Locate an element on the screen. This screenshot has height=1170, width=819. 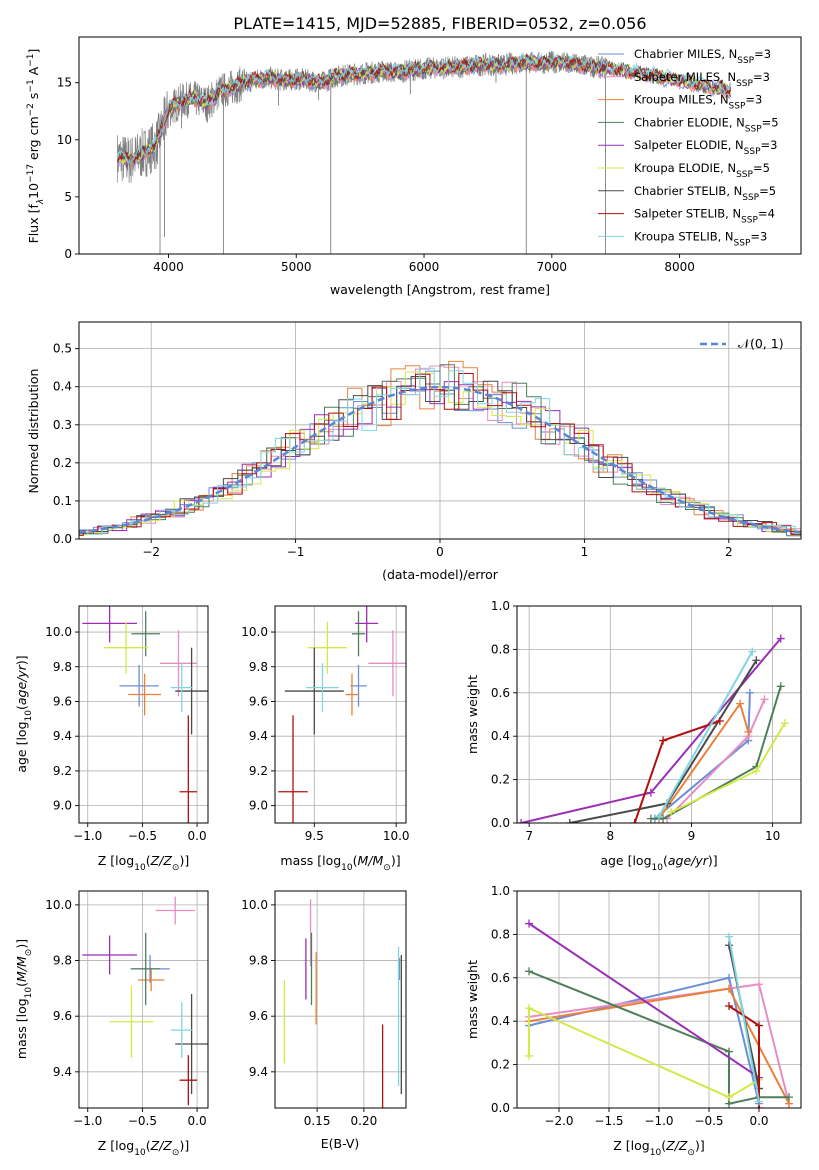
x-tick-label: −1.0 is located at coordinates (87, 836).